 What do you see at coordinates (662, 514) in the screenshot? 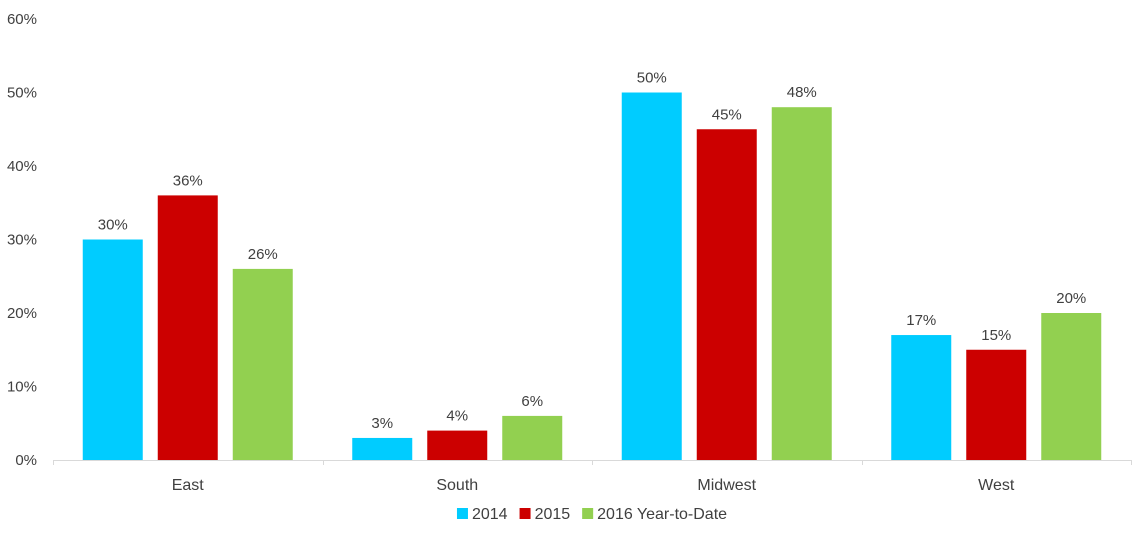
I see `legend-label: 2016 Year-to-Date` at bounding box center [662, 514].